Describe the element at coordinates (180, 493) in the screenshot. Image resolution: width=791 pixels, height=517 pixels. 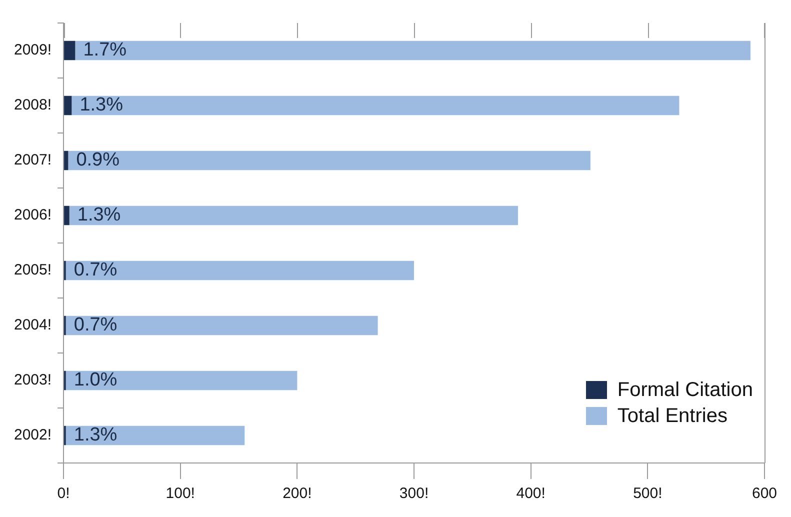
I see `x-tick-label: 100!` at that location.